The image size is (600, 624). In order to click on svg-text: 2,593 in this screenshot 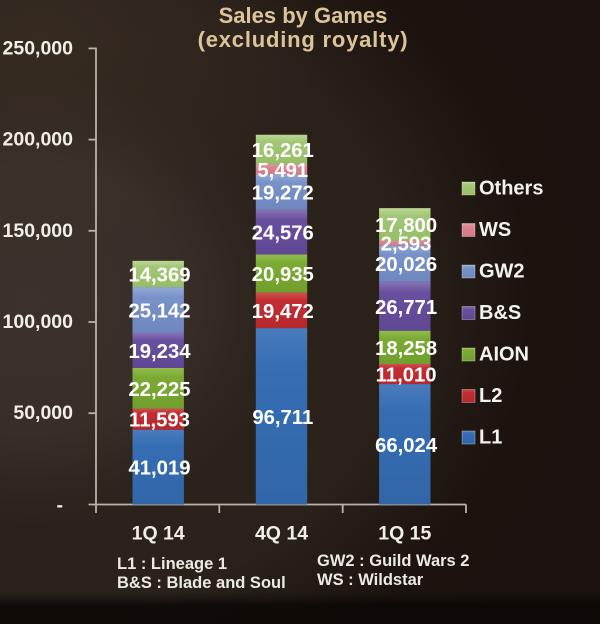, I will do `click(406, 245)`.